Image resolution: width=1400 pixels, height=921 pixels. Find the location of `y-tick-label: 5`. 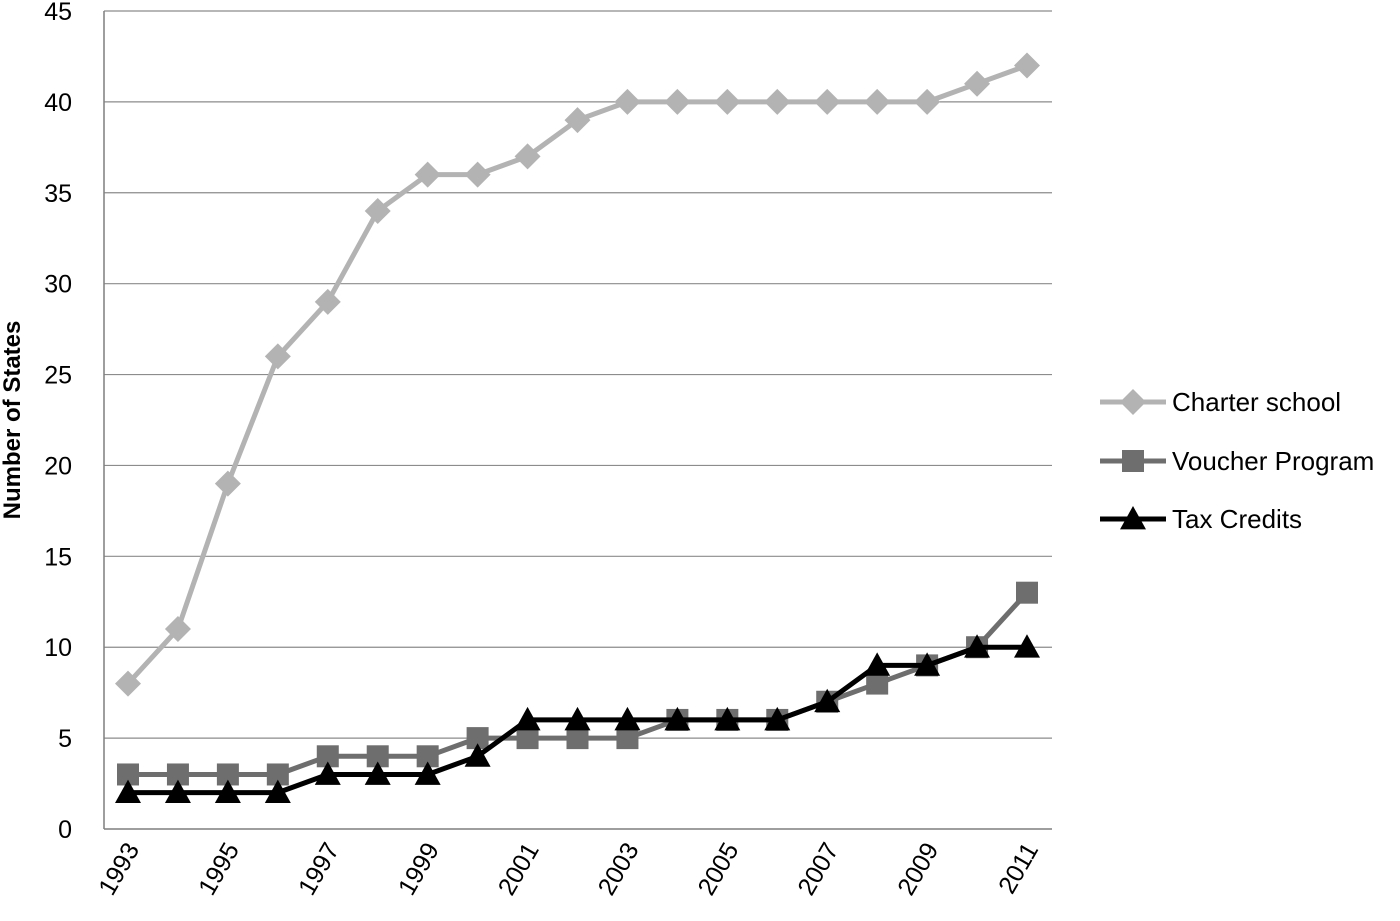

y-tick-label: 5 is located at coordinates (65, 739).